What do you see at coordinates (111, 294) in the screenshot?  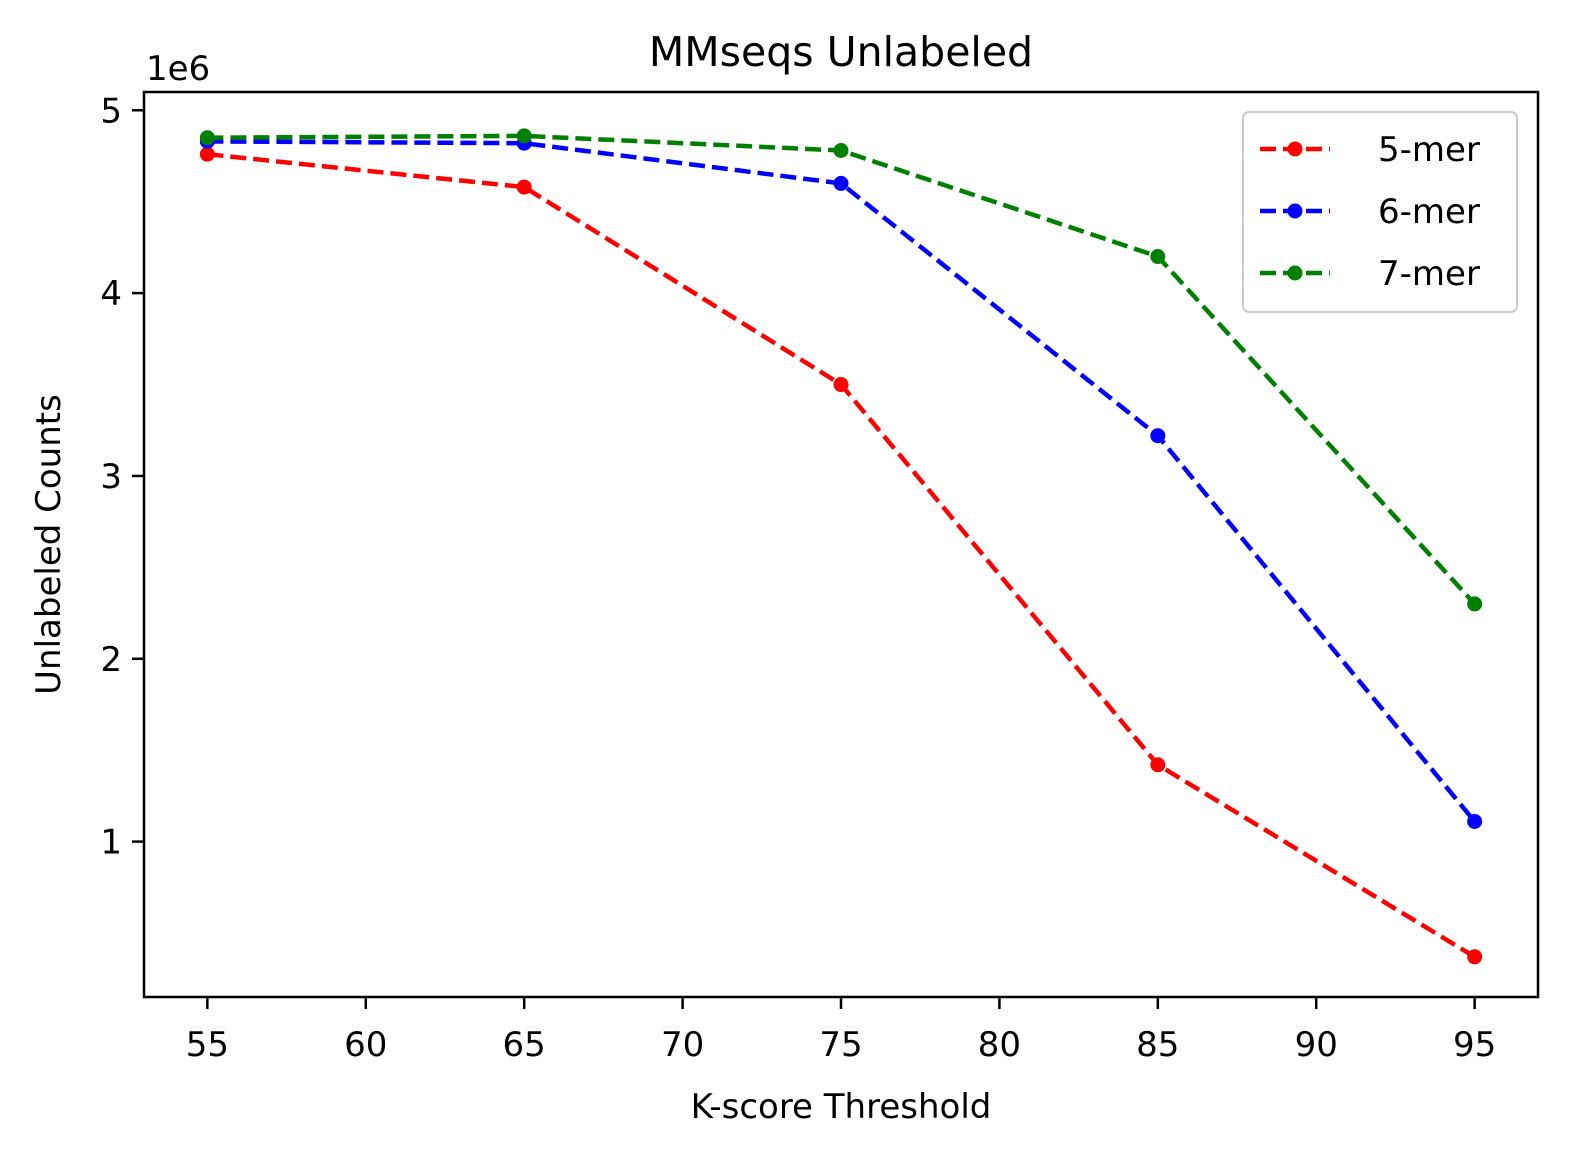 I see `y-tick-label-4: 4` at bounding box center [111, 294].